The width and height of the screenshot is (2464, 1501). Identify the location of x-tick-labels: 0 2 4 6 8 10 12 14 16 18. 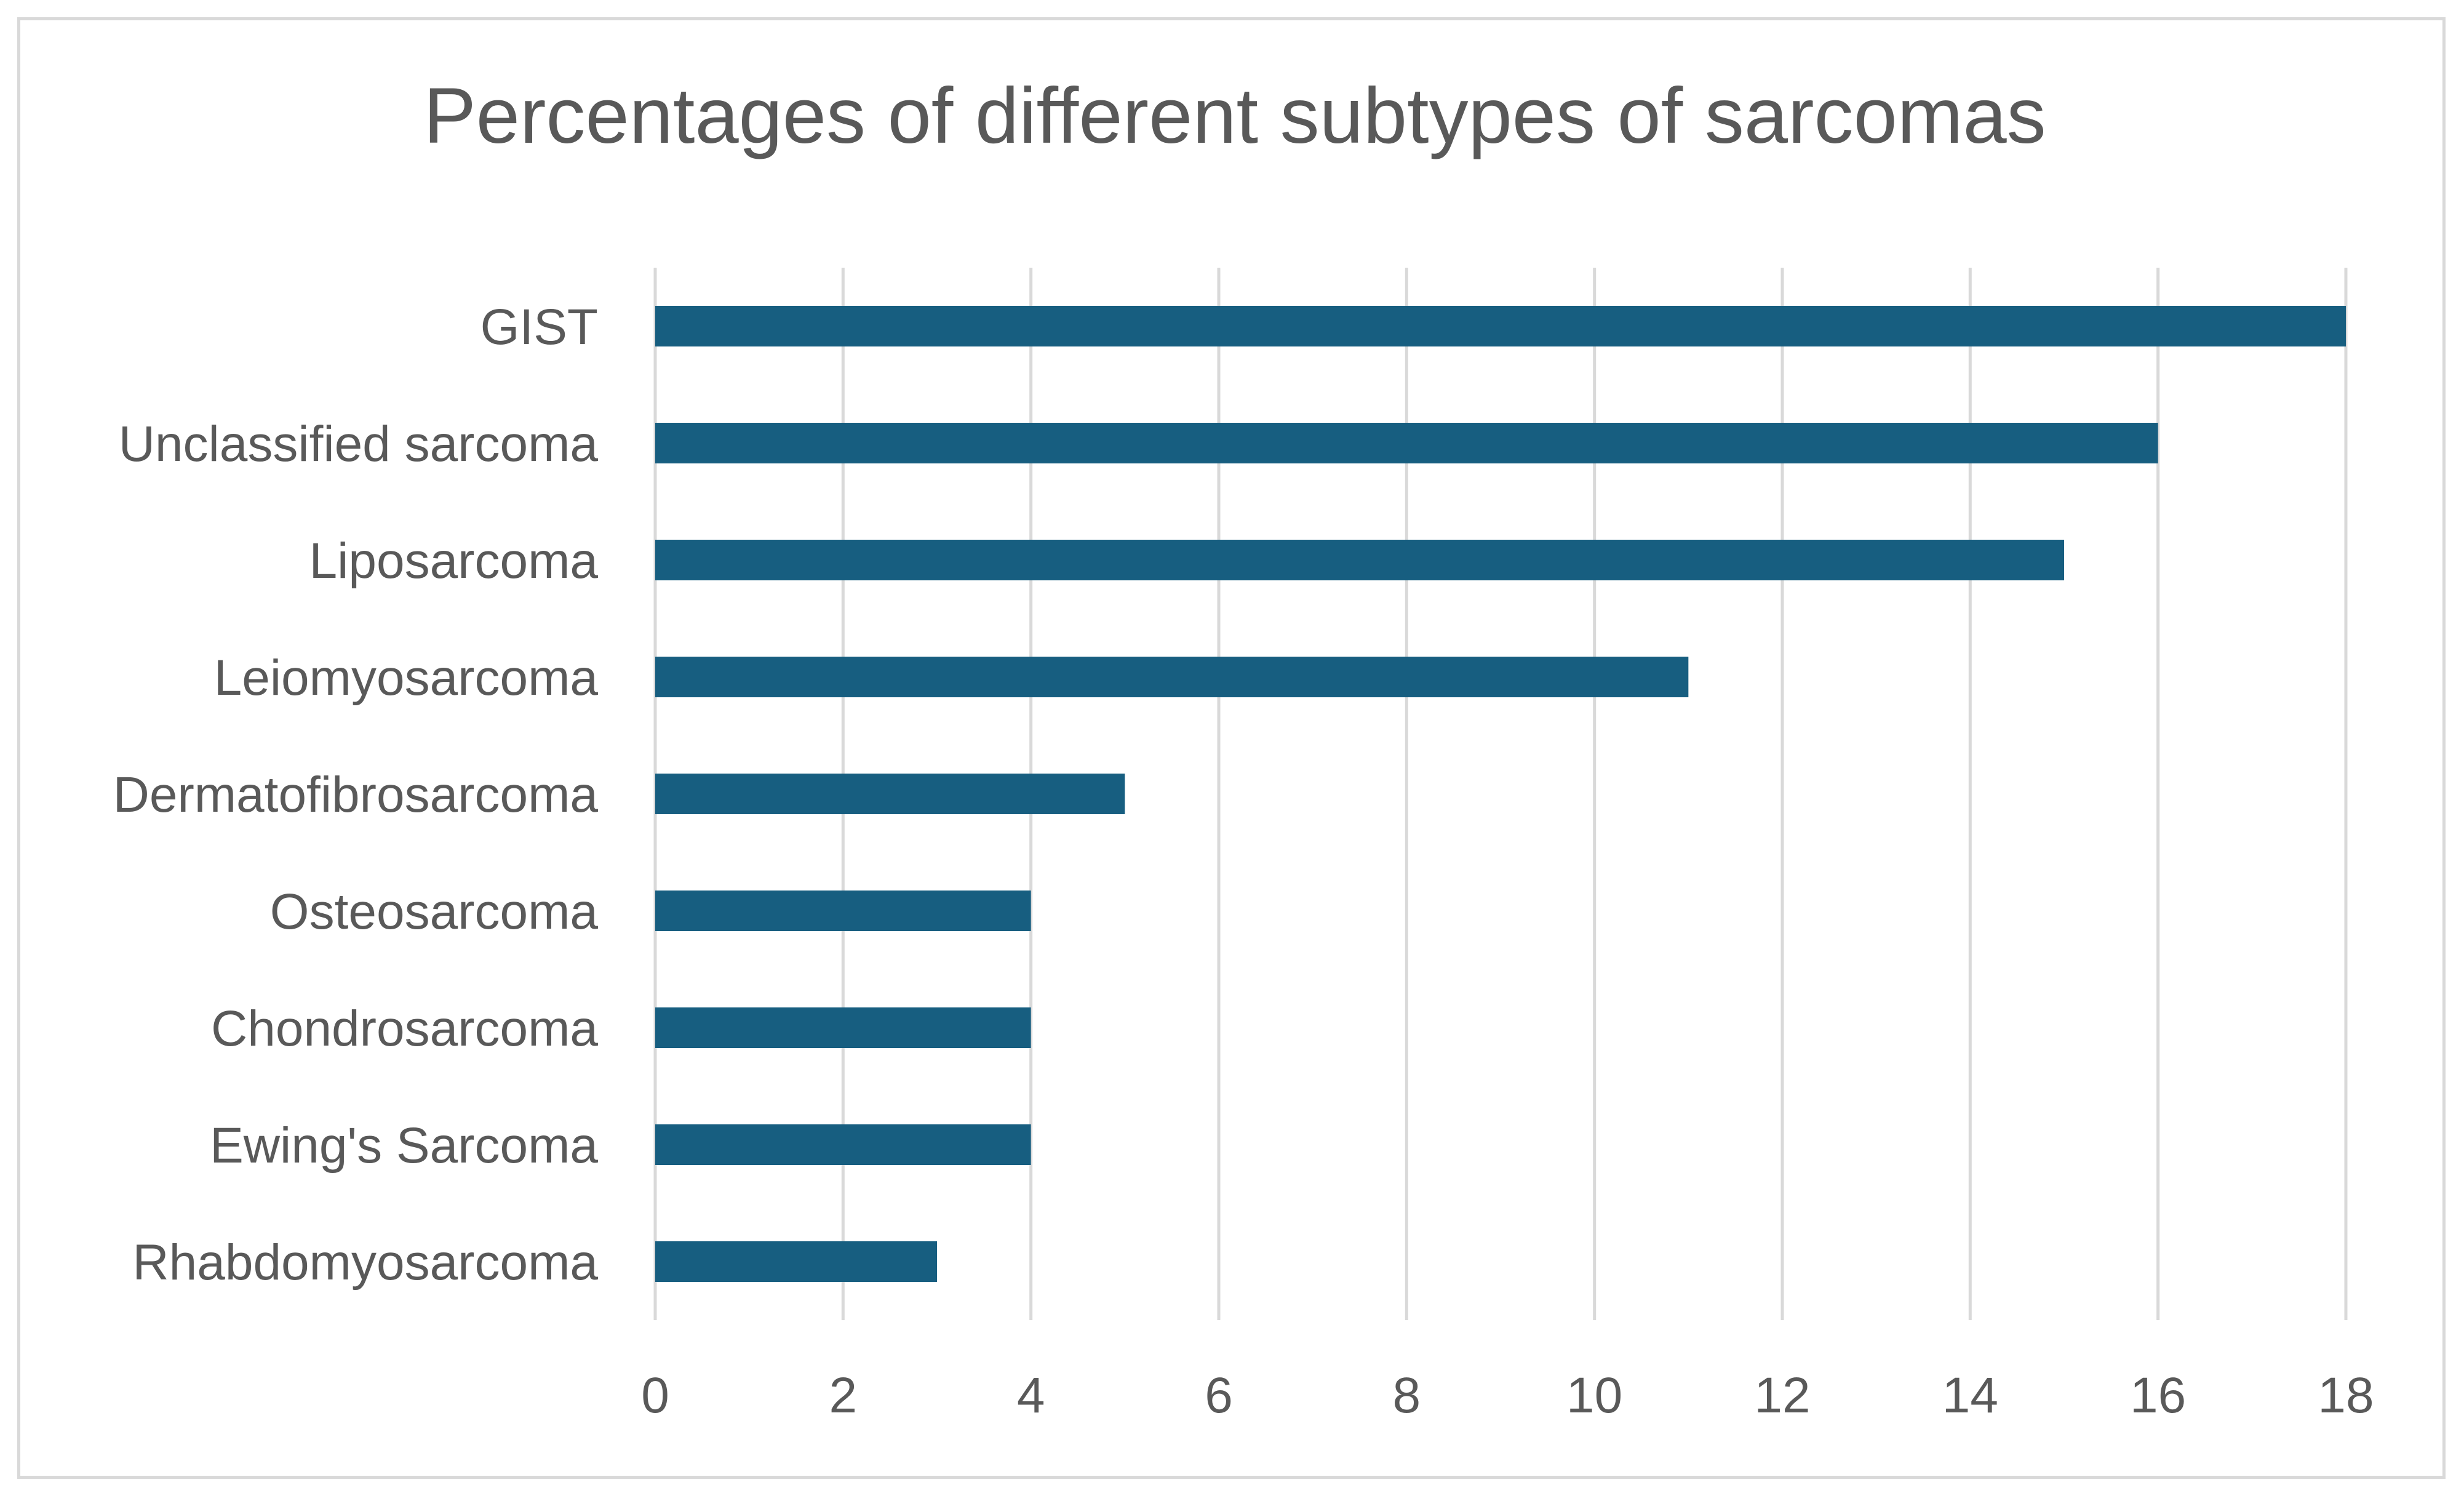
(1507, 1395).